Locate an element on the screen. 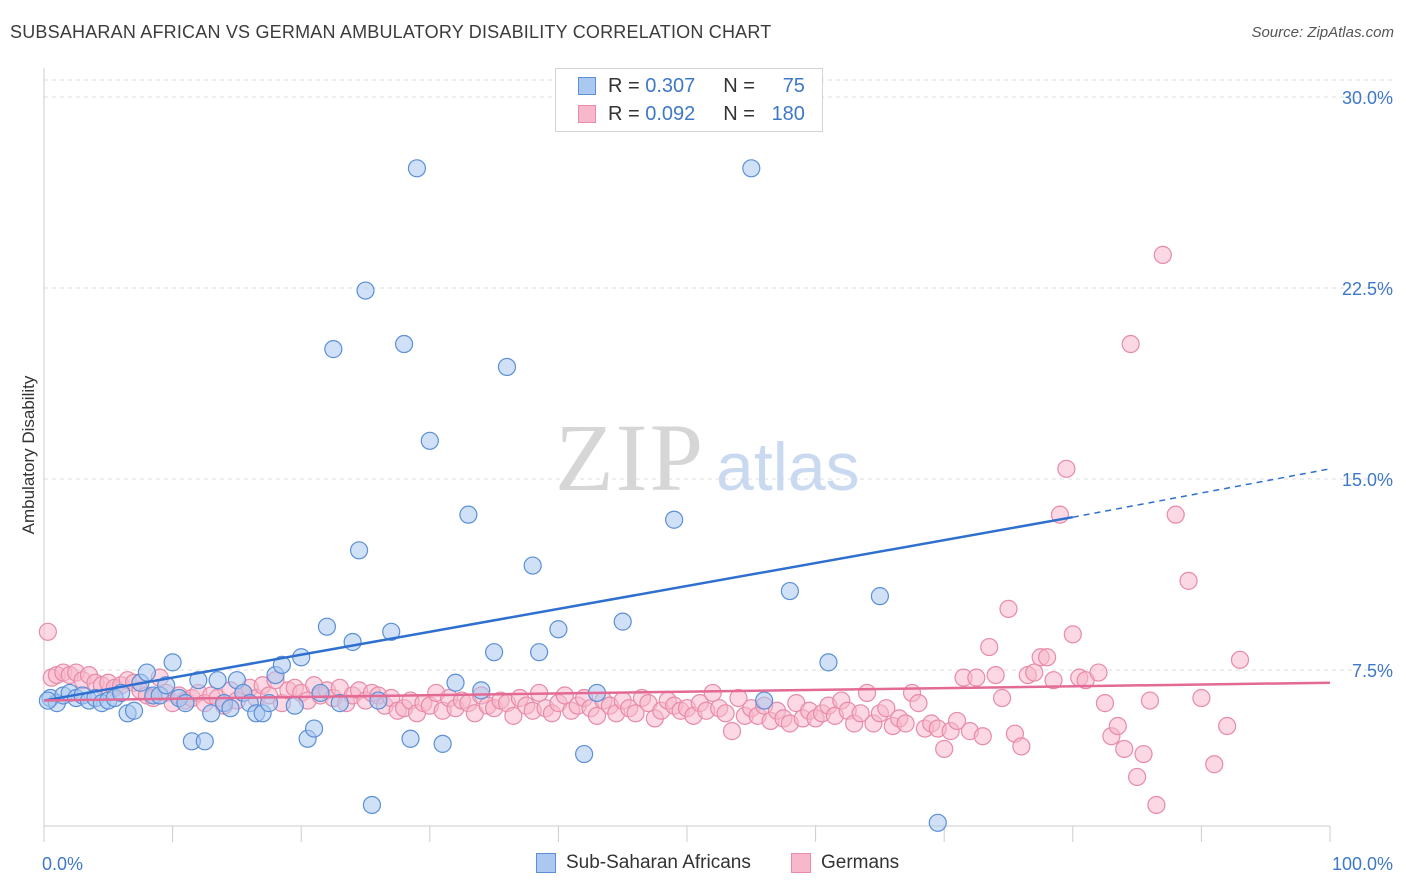  x-tick-label: 0.0% is located at coordinates (62, 864).